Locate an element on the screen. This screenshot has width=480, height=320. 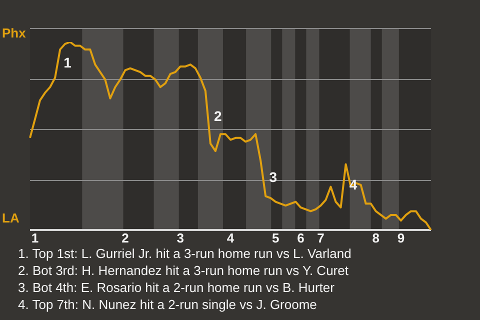
x-tick-label: 8 is located at coordinates (376, 238).